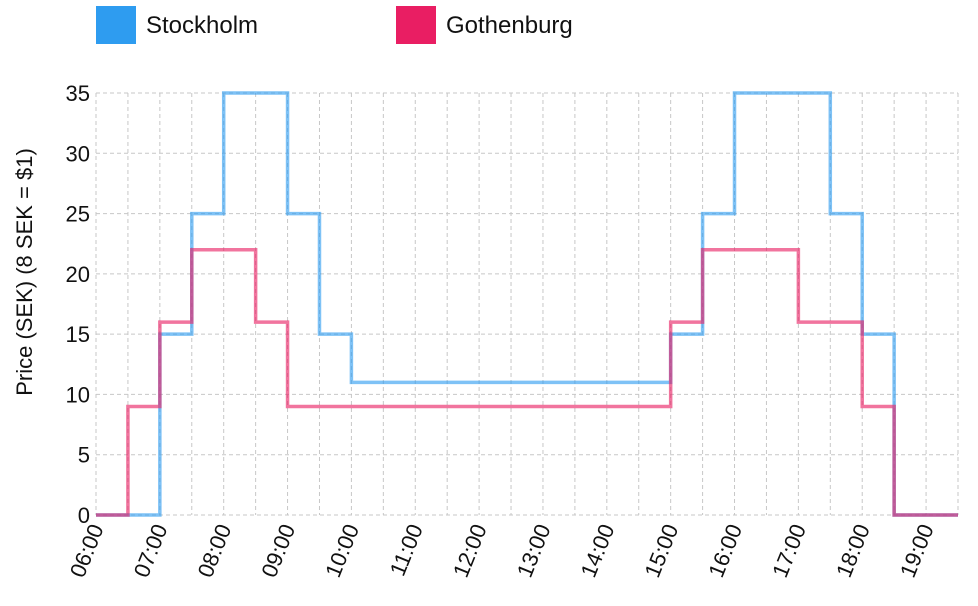 Image resolution: width=978 pixels, height=606 pixels. Describe the element at coordinates (78, 334) in the screenshot. I see `y-tick-label: 15` at that location.